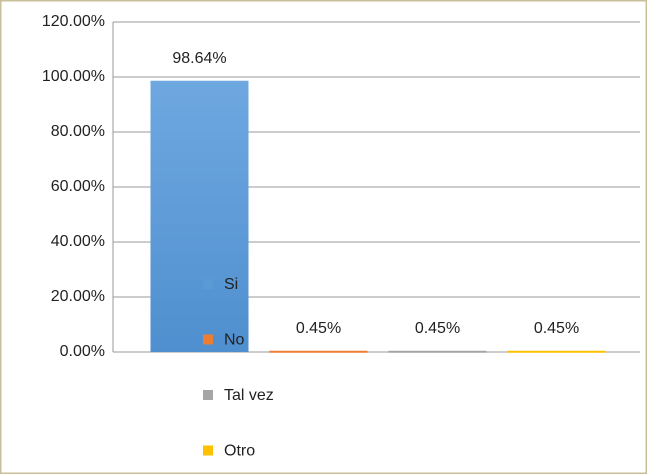 This screenshot has height=474, width=647. Describe the element at coordinates (231, 284) in the screenshot. I see `legend-label: Si` at that location.